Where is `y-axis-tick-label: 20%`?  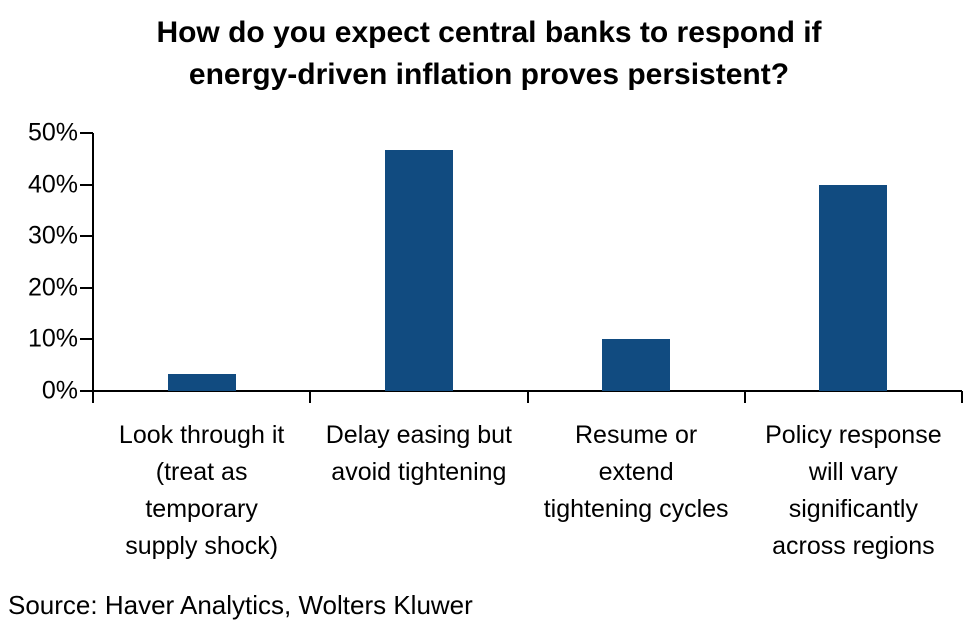
y-axis-tick-label: 20% is located at coordinates (52, 287).